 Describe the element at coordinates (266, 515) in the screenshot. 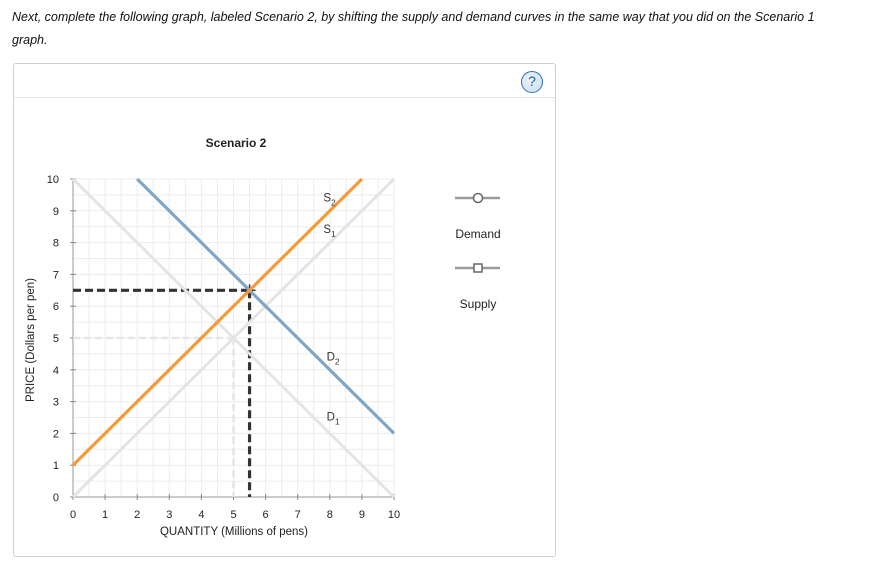

I see `x-tick-label-6: 6` at that location.